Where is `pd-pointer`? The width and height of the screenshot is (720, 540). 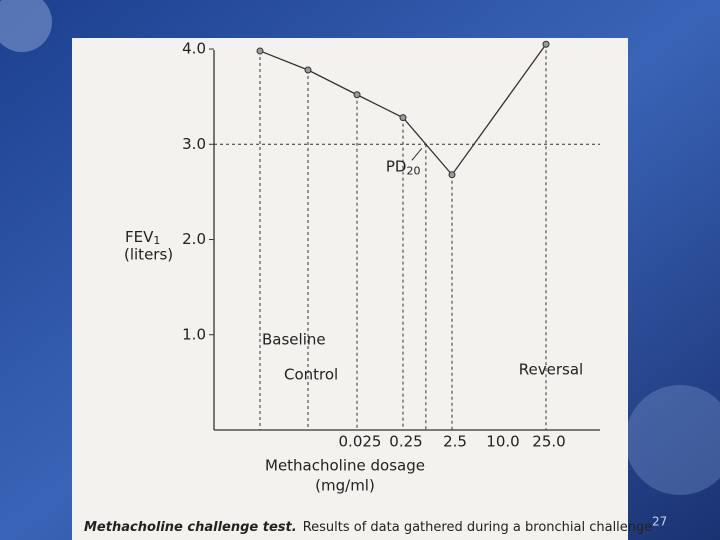 pd-pointer is located at coordinates (417, 154).